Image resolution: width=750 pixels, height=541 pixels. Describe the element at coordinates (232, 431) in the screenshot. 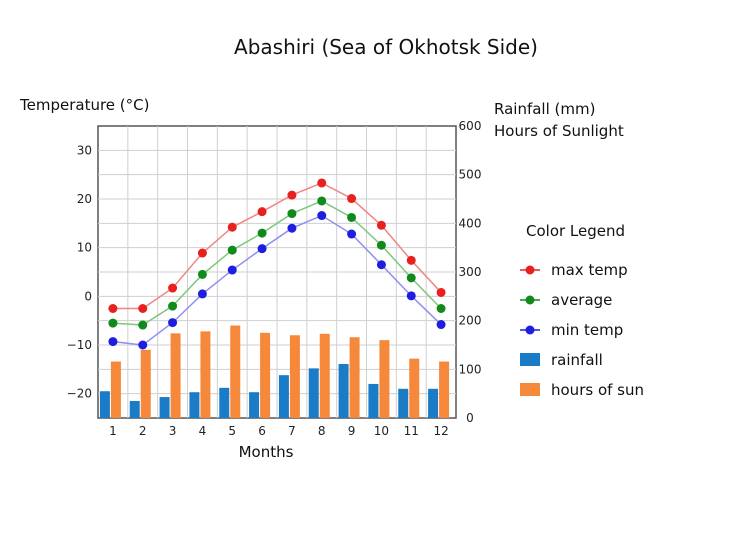

I see `x-tick-label: 5` at that location.